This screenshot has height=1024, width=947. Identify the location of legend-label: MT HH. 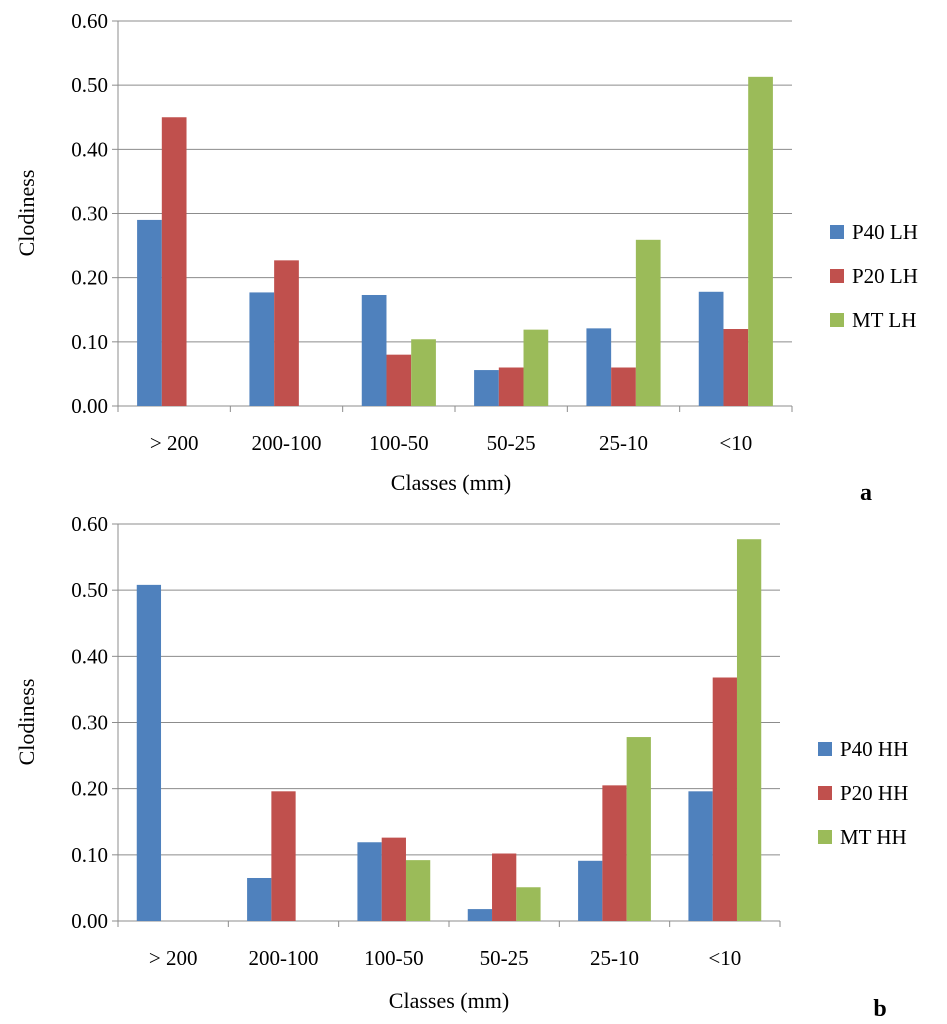
(873, 837).